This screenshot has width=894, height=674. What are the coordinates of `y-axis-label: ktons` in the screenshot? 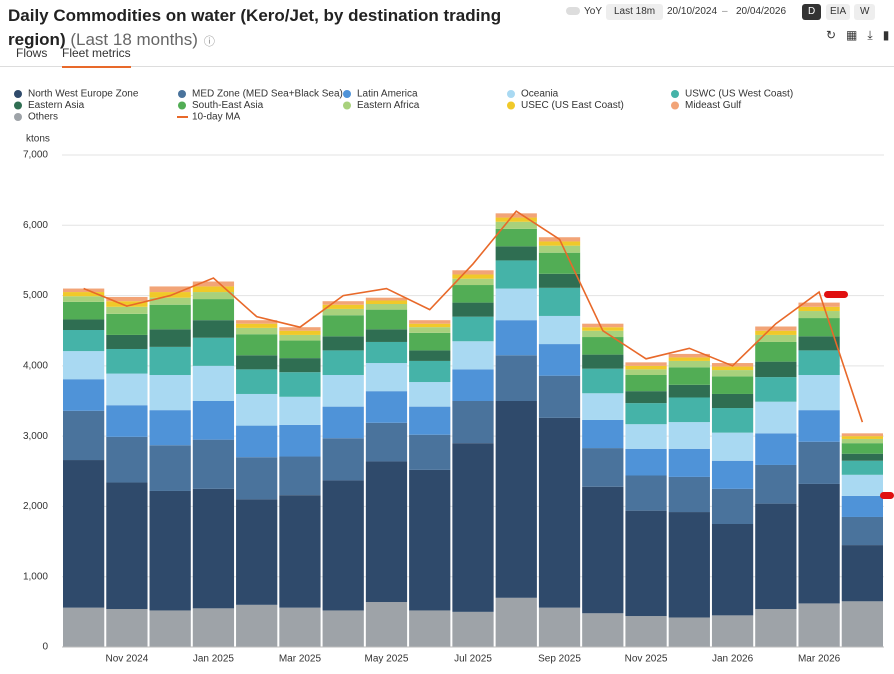 It's located at (38, 139).